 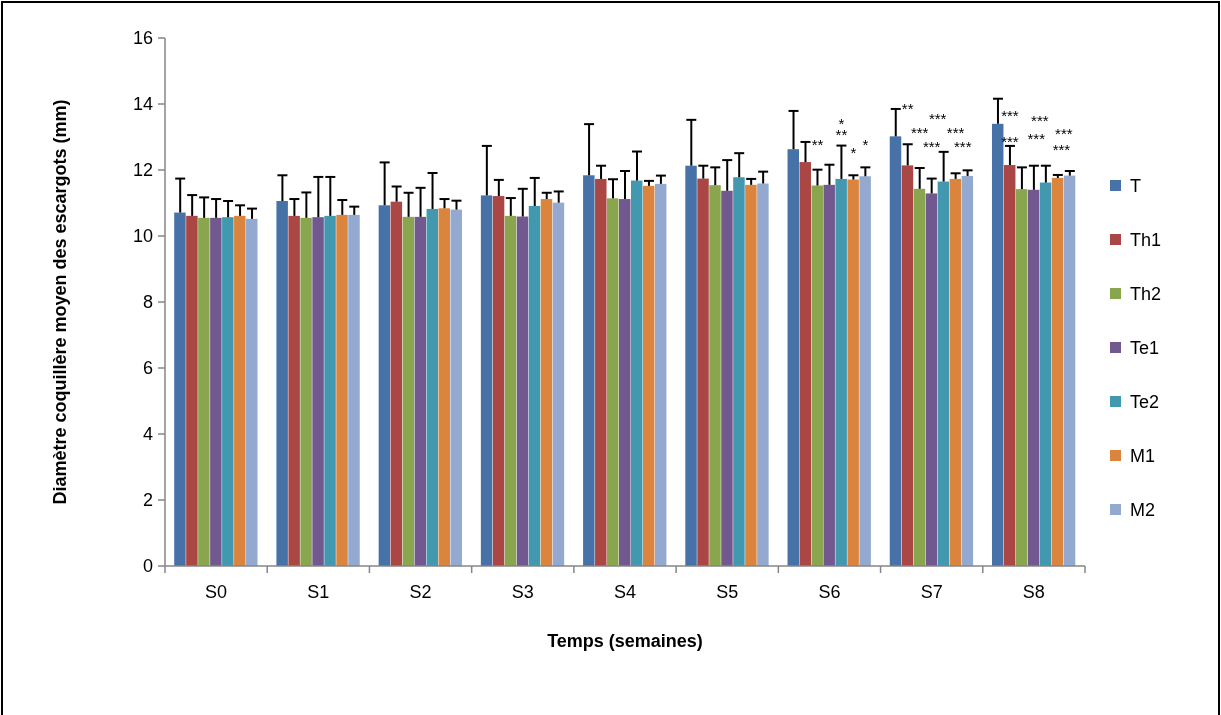 What do you see at coordinates (147, 500) in the screenshot?
I see `y-tick-label: 2` at bounding box center [147, 500].